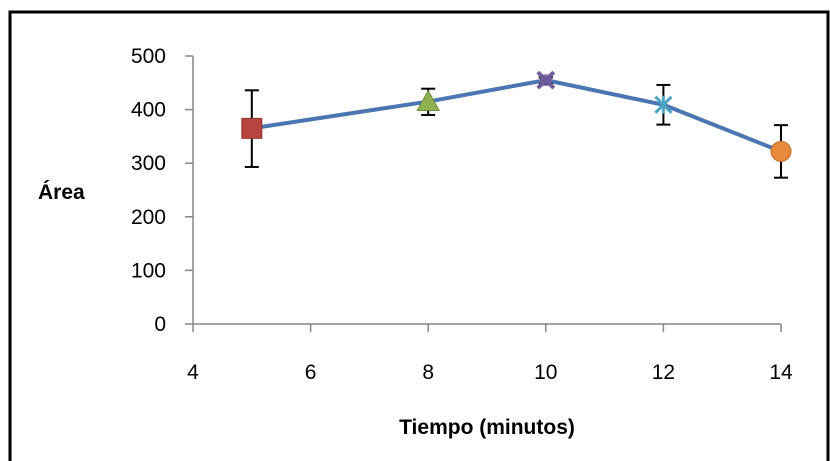  What do you see at coordinates (61, 192) in the screenshot?
I see `y-axis-title: Área` at bounding box center [61, 192].